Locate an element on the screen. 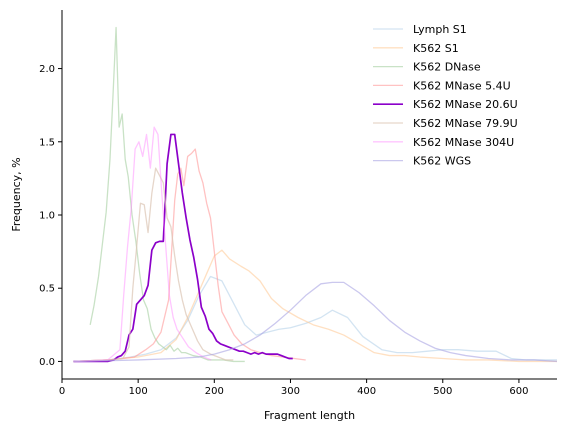 Image resolution: width=567 pixels, height=432 pixels. legend-label-6: K562 MNase 304U is located at coordinates (463, 142).